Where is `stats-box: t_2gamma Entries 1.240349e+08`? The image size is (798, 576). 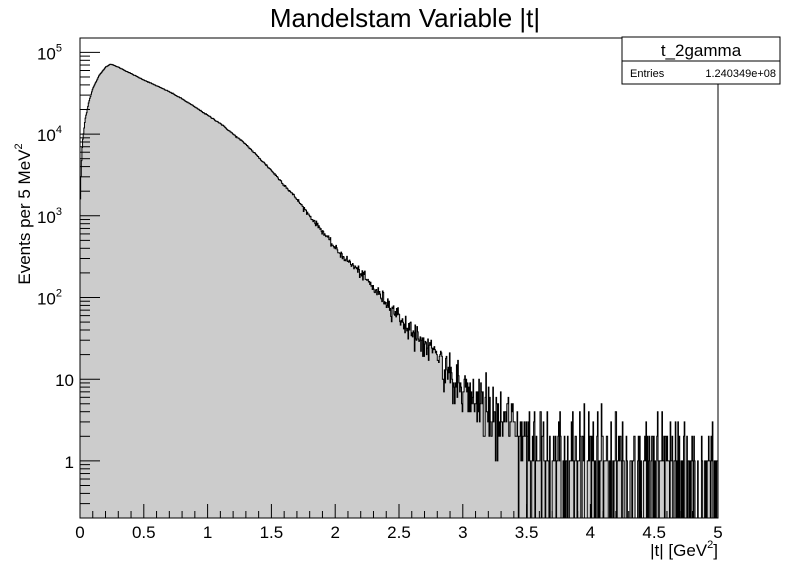 stats-box: t_2gamma Entries 1.240349e+08 is located at coordinates (701, 60).